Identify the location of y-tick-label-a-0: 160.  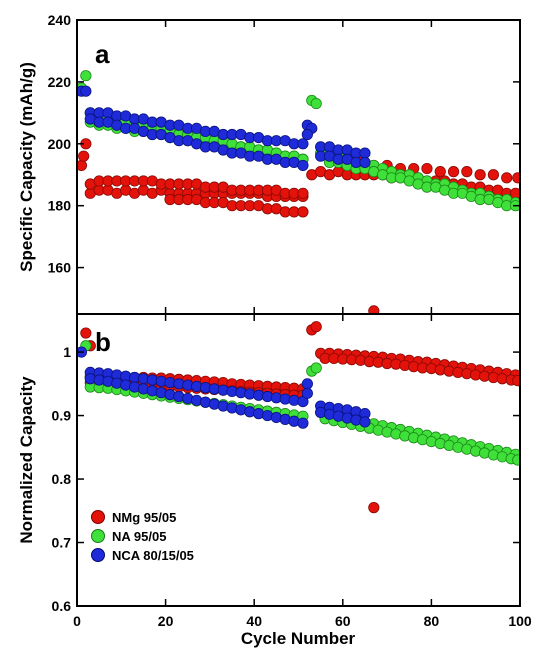
(60, 268).